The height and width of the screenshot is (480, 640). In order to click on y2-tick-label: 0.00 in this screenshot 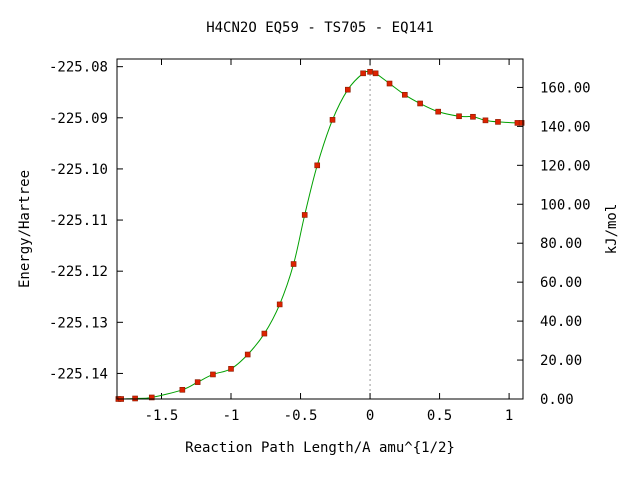, I will do `click(557, 400)`.